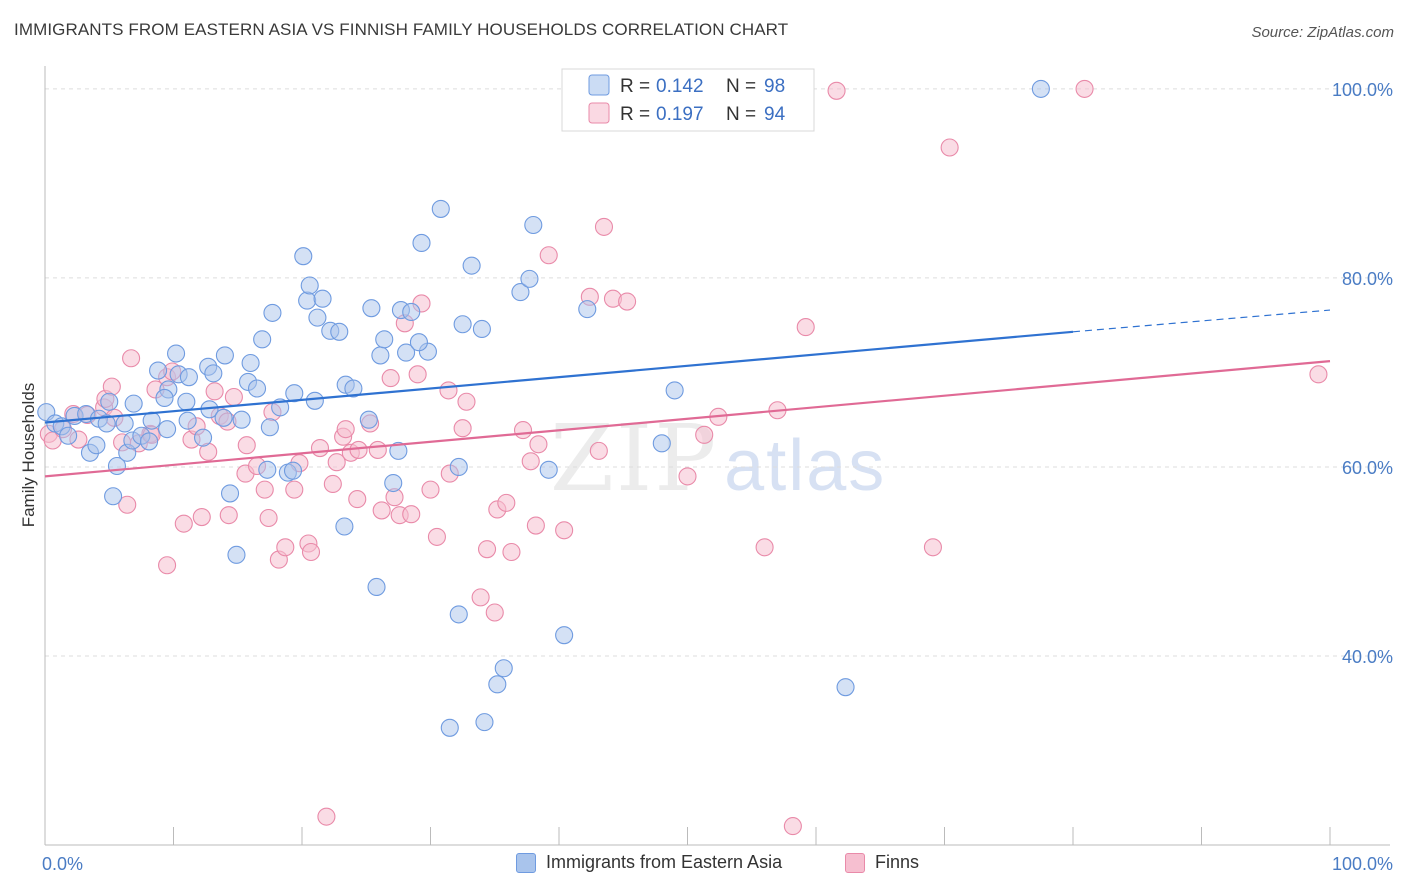 This screenshot has height=892, width=1406. Describe the element at coordinates (635, 86) in the screenshot. I see `legend-blue-r-label: R =` at that location.